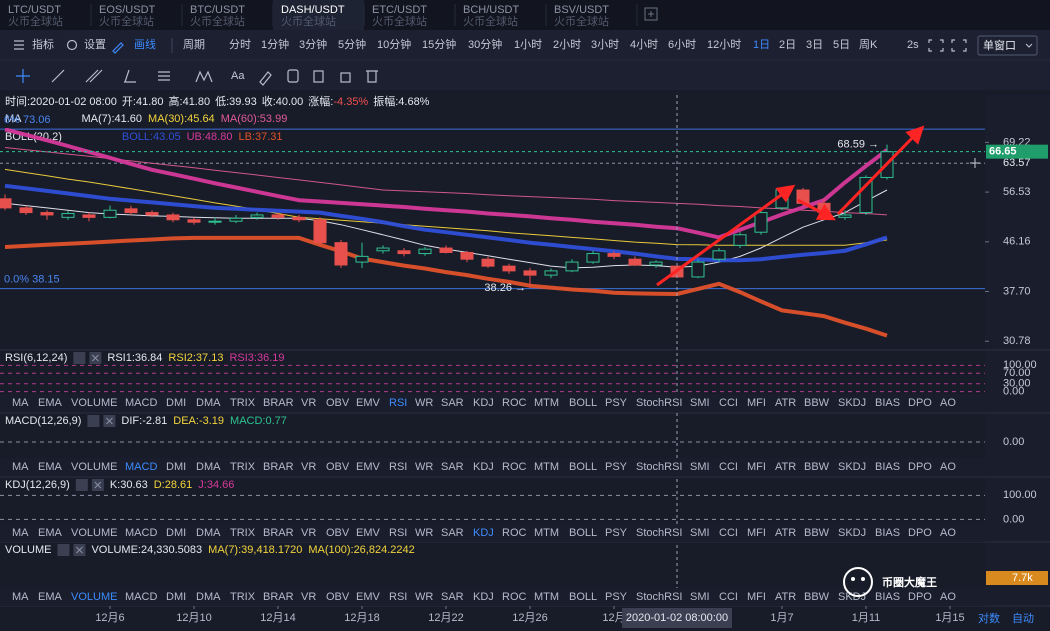 The width and height of the screenshot is (1050, 631). Describe the element at coordinates (959, 45) in the screenshot. I see `expand-icon` at that location.